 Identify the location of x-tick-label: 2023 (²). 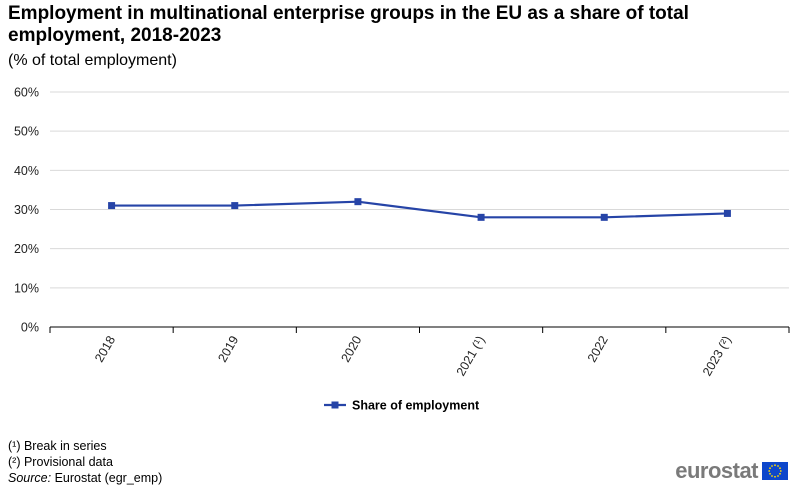
(717, 356).